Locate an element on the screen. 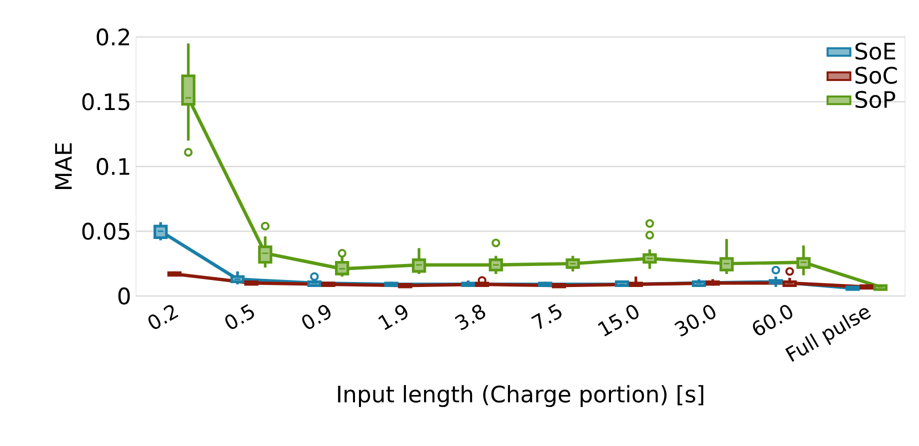  y-tick-label: 0.1 is located at coordinates (113, 167).